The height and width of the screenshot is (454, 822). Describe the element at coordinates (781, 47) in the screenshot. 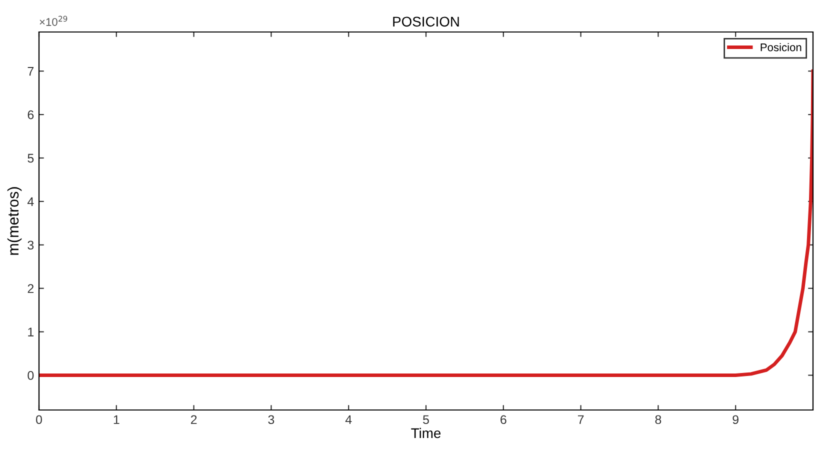

I see `legend-label: Posicion` at that location.